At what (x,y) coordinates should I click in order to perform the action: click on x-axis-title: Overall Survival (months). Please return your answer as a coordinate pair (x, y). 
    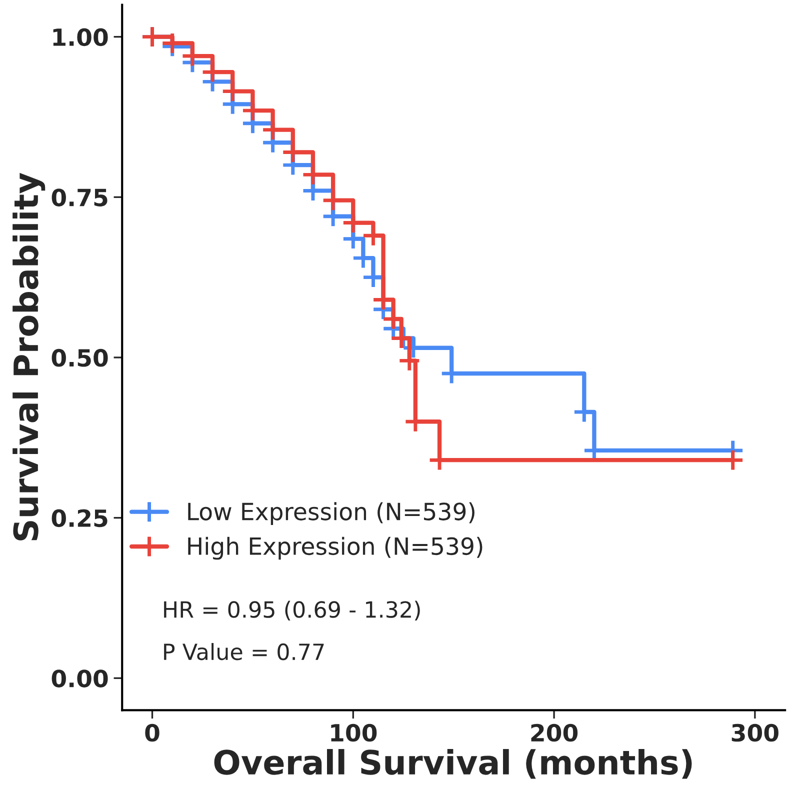
    Looking at the image, I should click on (453, 764).